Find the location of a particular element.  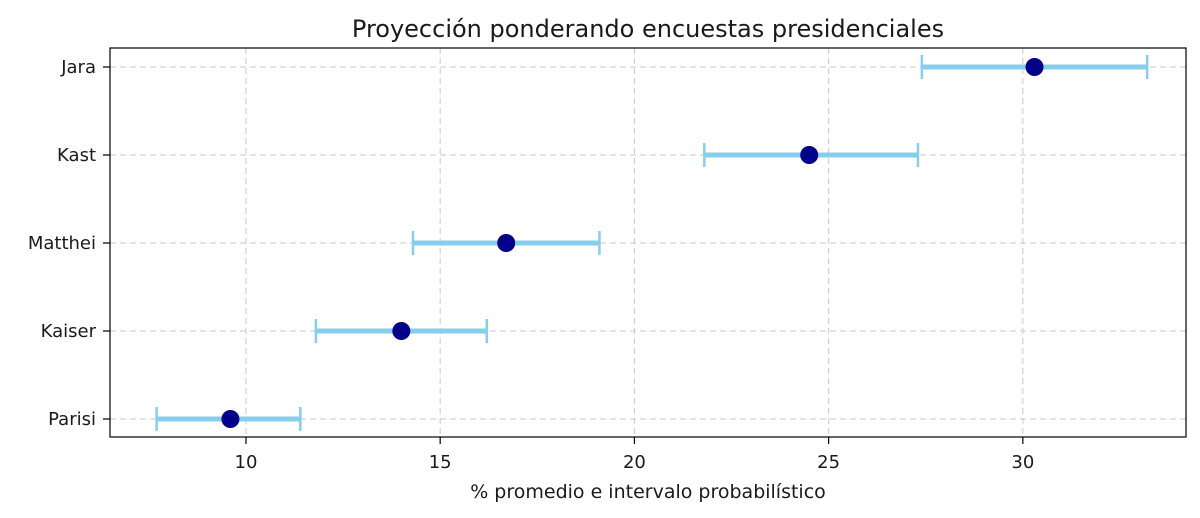

x-tick-label: 20 is located at coordinates (634, 462).